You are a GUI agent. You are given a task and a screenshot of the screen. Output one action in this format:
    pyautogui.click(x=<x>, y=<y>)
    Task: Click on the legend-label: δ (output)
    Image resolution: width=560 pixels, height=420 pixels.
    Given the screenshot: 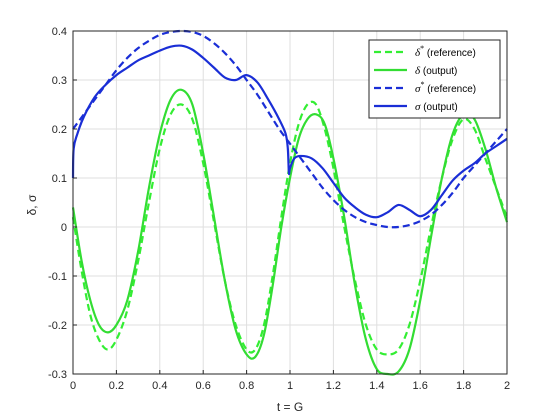 What is the action you would take?
    pyautogui.click(x=436, y=71)
    